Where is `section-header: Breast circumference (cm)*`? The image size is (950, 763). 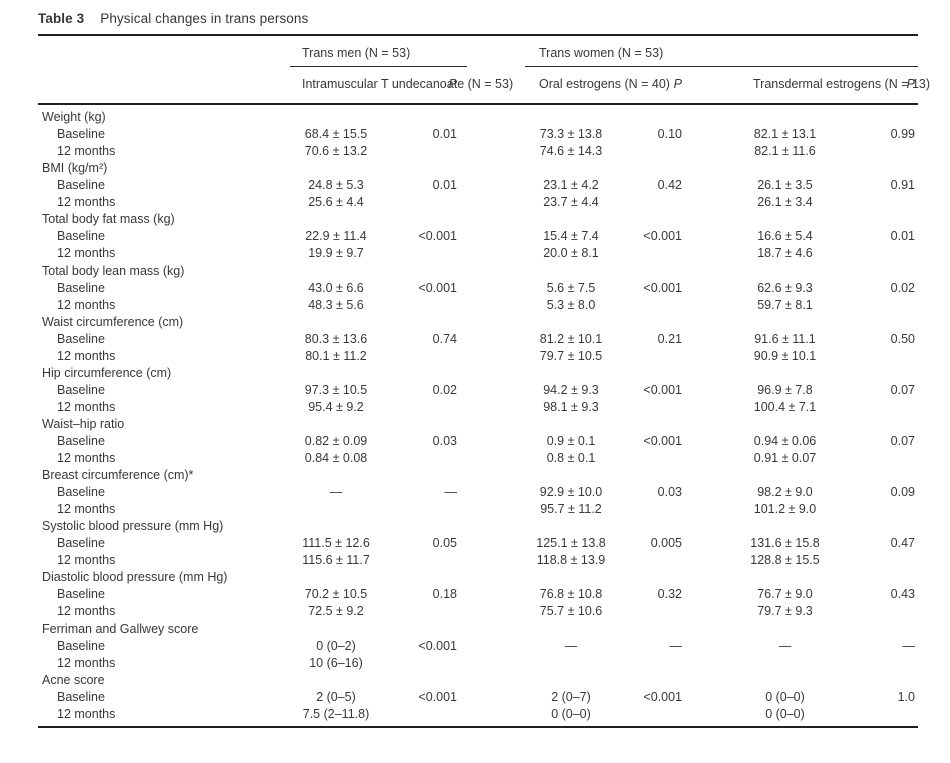
section-header: Breast circumference (cm)* is located at coordinates (118, 475).